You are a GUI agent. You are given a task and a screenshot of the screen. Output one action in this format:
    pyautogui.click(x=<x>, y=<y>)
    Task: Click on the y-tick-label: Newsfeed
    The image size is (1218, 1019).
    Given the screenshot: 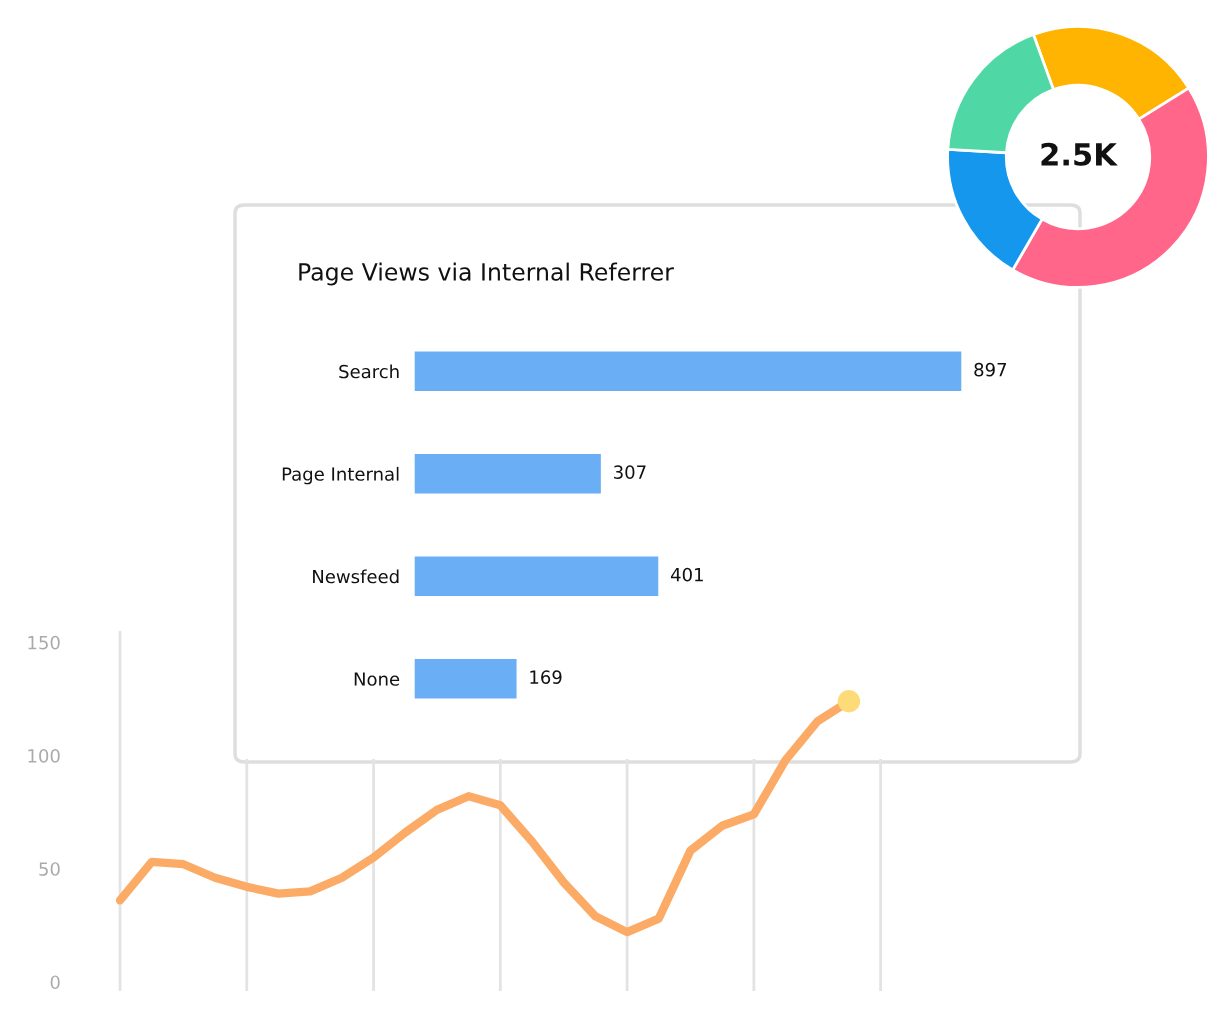 What is the action you would take?
    pyautogui.click(x=356, y=576)
    